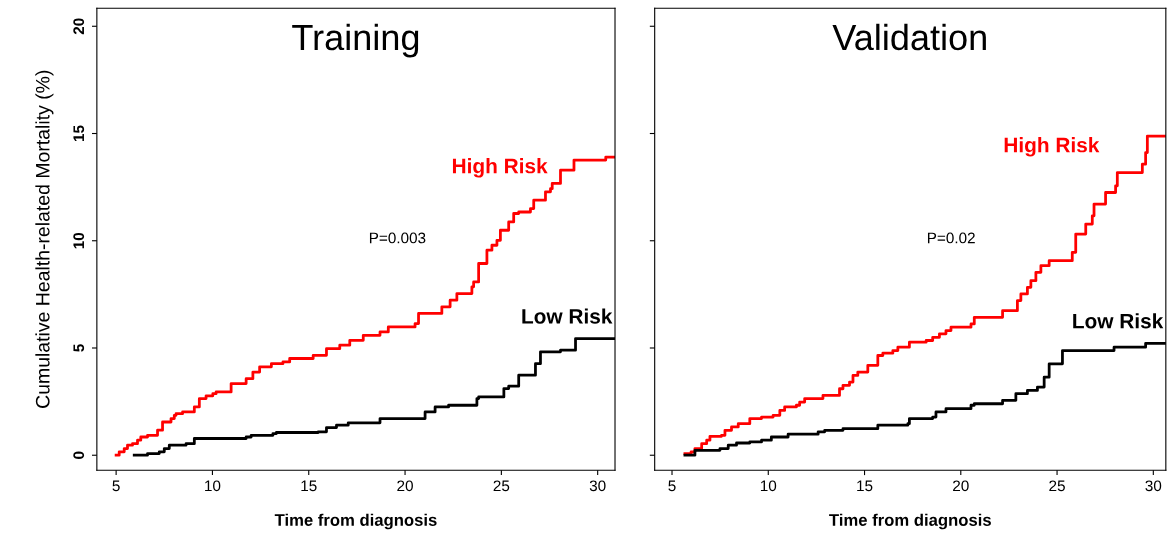  What do you see at coordinates (355, 40) in the screenshot?
I see `chart-title: Training` at bounding box center [355, 40].